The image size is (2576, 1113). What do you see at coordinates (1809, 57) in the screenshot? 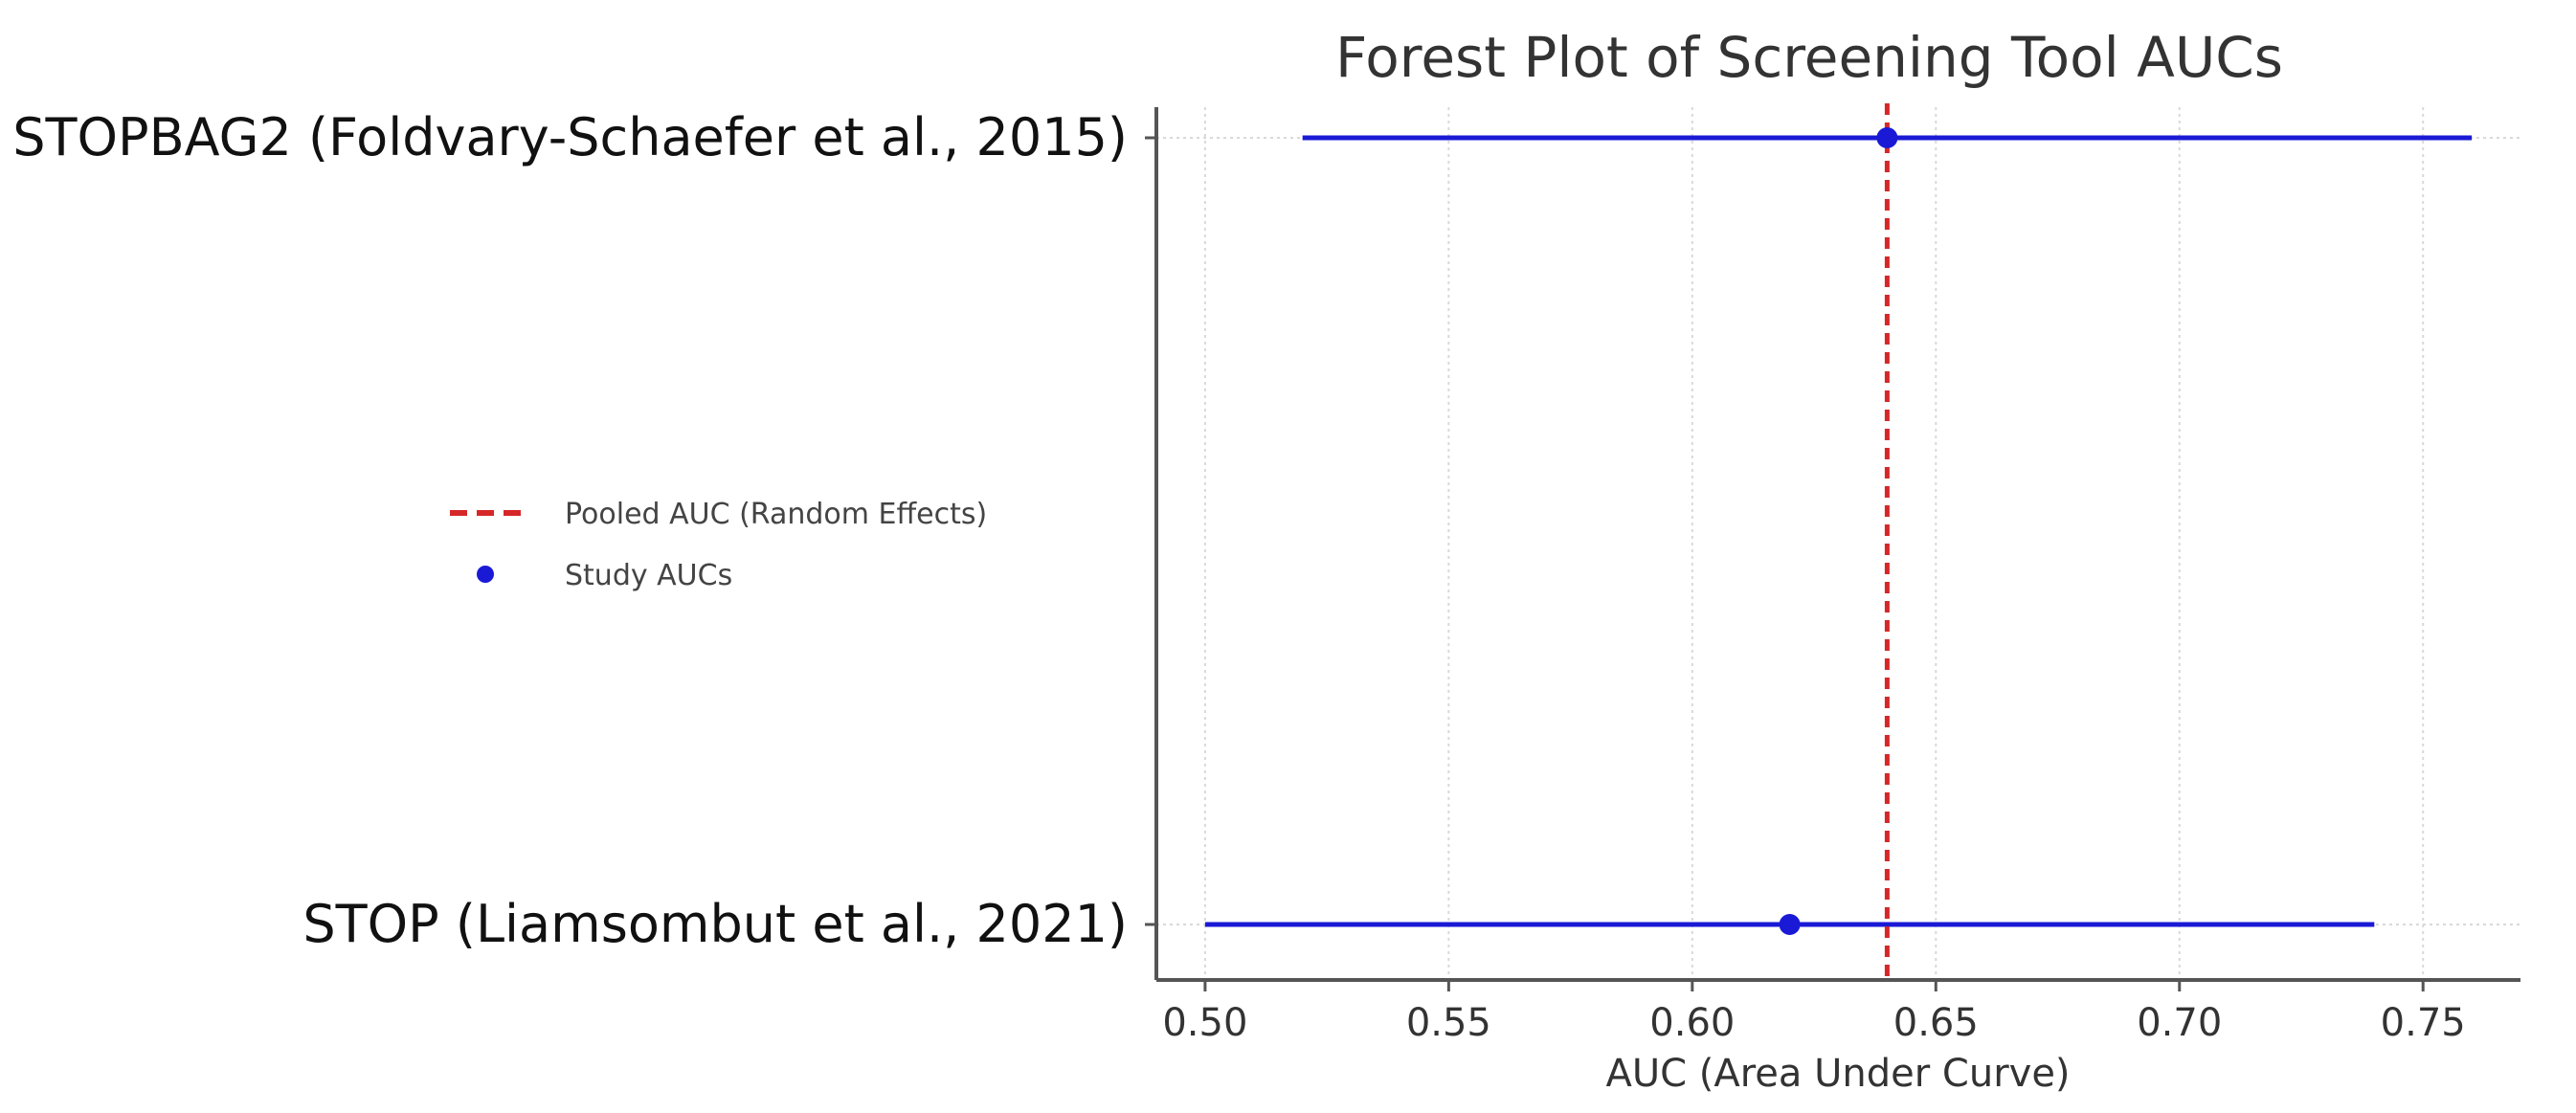
I see `chart-title: Forest Plot of Screening Tool AUCs` at bounding box center [1809, 57].